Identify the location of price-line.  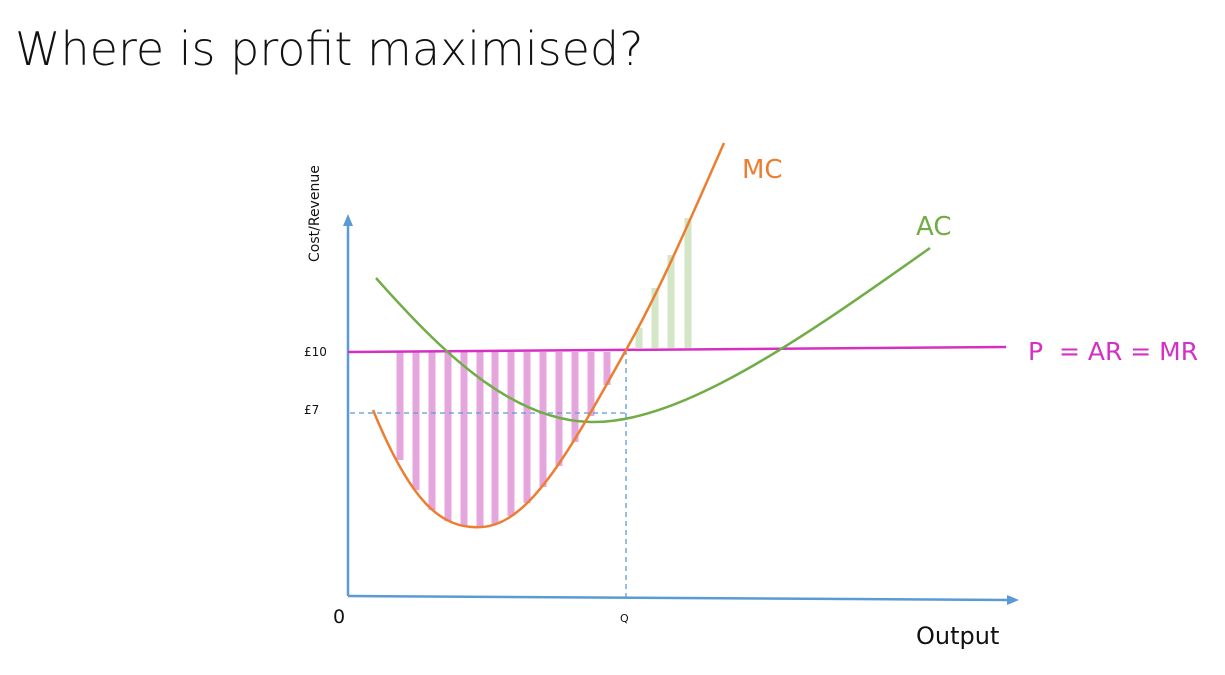
(677, 349).